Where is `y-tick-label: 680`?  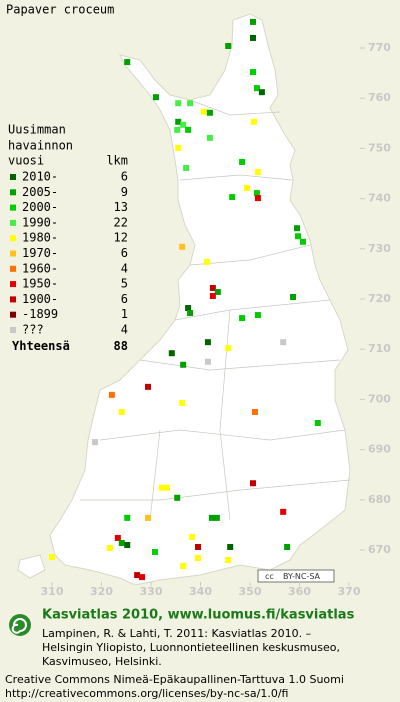
y-tick-label: 680 is located at coordinates (379, 499).